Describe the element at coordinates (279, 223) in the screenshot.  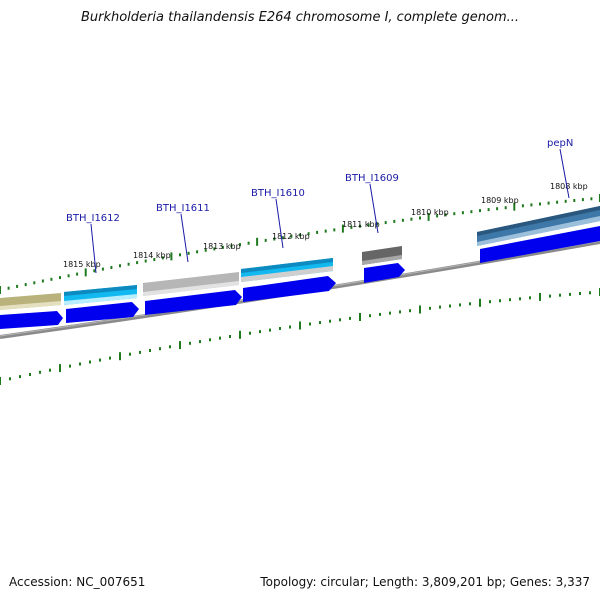
I see `callout-line-bth-i1610` at that location.